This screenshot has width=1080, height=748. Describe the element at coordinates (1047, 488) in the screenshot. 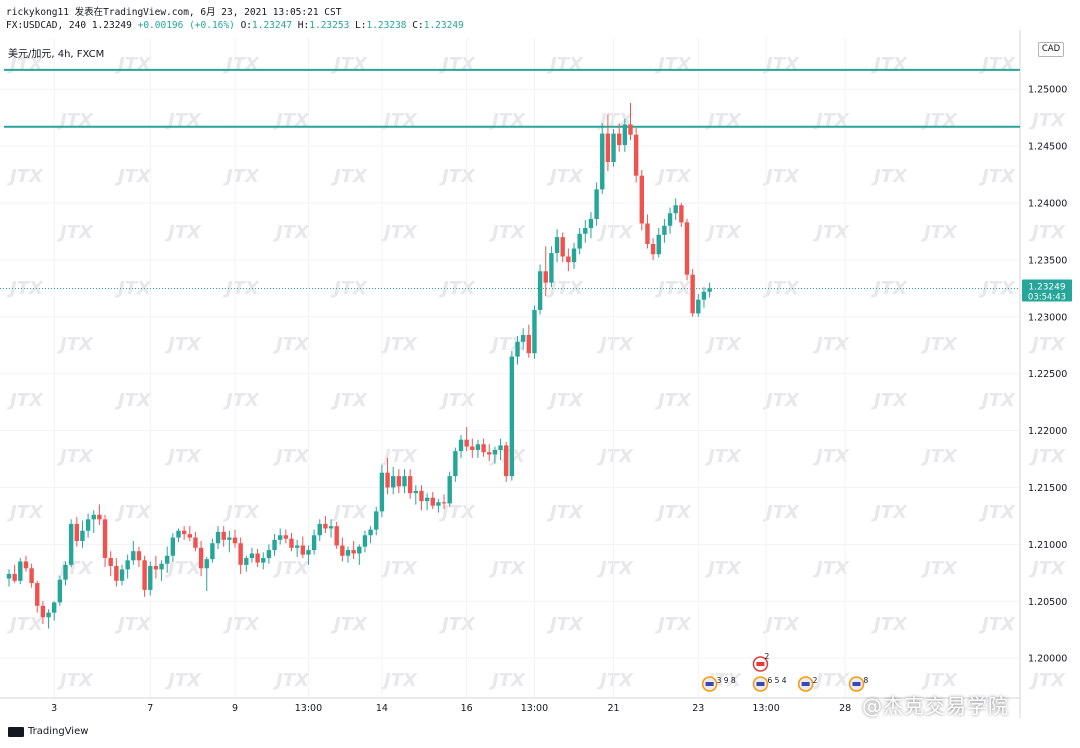

I see `price-tick-label: 1.21500` at that location.